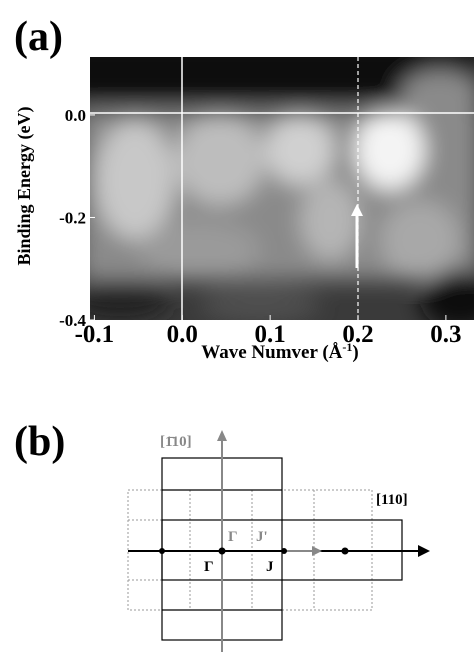 Image resolution: width=474 pixels, height=657 pixels. What do you see at coordinates (392, 500) in the screenshot?
I see `axis-label: [110]` at bounding box center [392, 500].